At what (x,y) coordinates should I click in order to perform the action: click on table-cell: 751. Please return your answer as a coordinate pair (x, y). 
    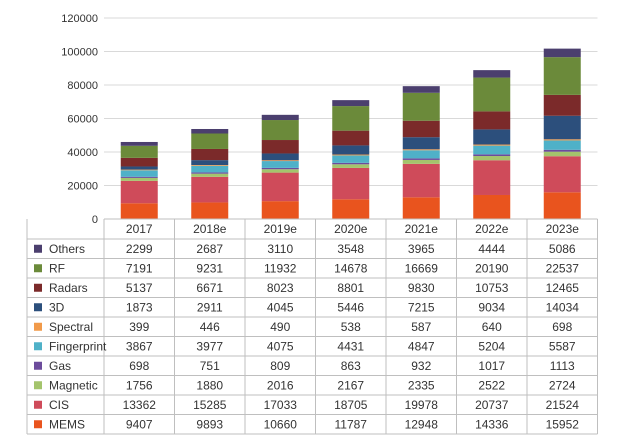
    Looking at the image, I should click on (210, 366).